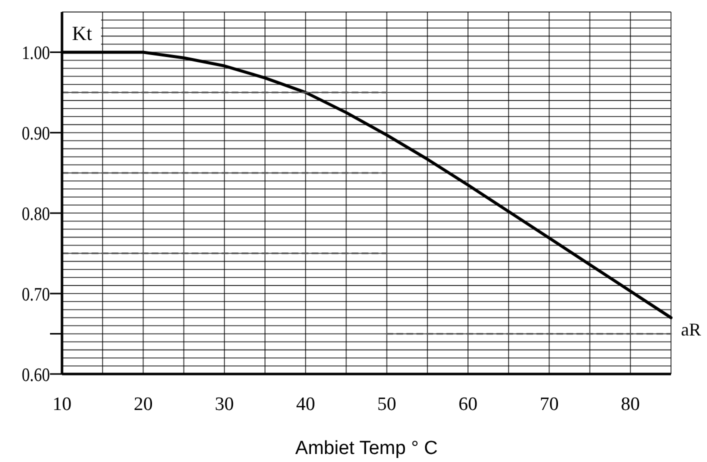 This screenshot has height=462, width=707. What do you see at coordinates (224, 404) in the screenshot?
I see `x-tick-label: 30` at bounding box center [224, 404].